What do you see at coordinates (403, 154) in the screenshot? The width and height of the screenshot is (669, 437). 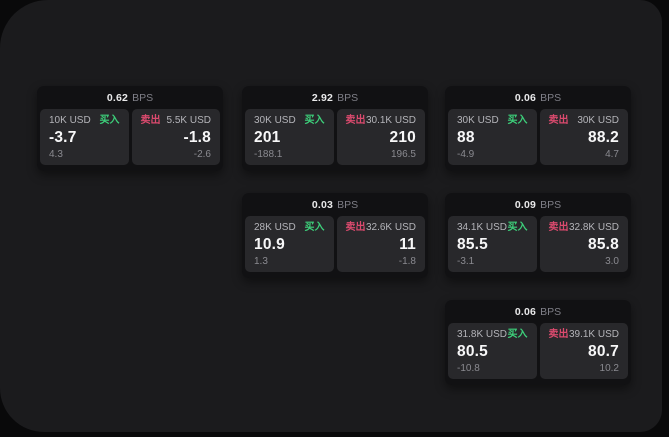 I see `sell-price-sub: 196.5` at bounding box center [403, 154].